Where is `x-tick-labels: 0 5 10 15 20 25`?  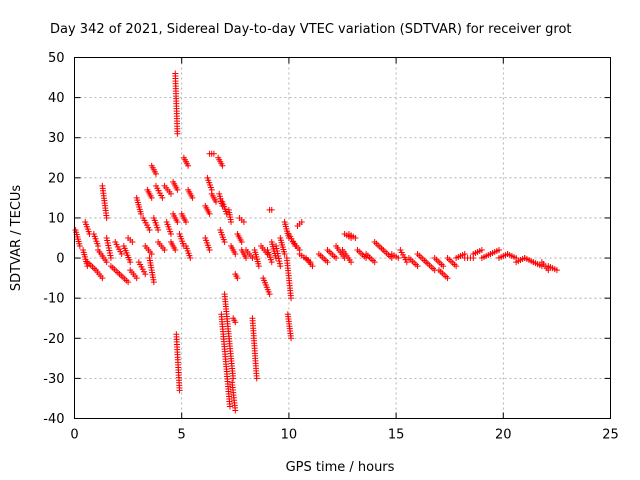
x-tick-labels: 0 5 10 15 20 25 is located at coordinates (344, 435).